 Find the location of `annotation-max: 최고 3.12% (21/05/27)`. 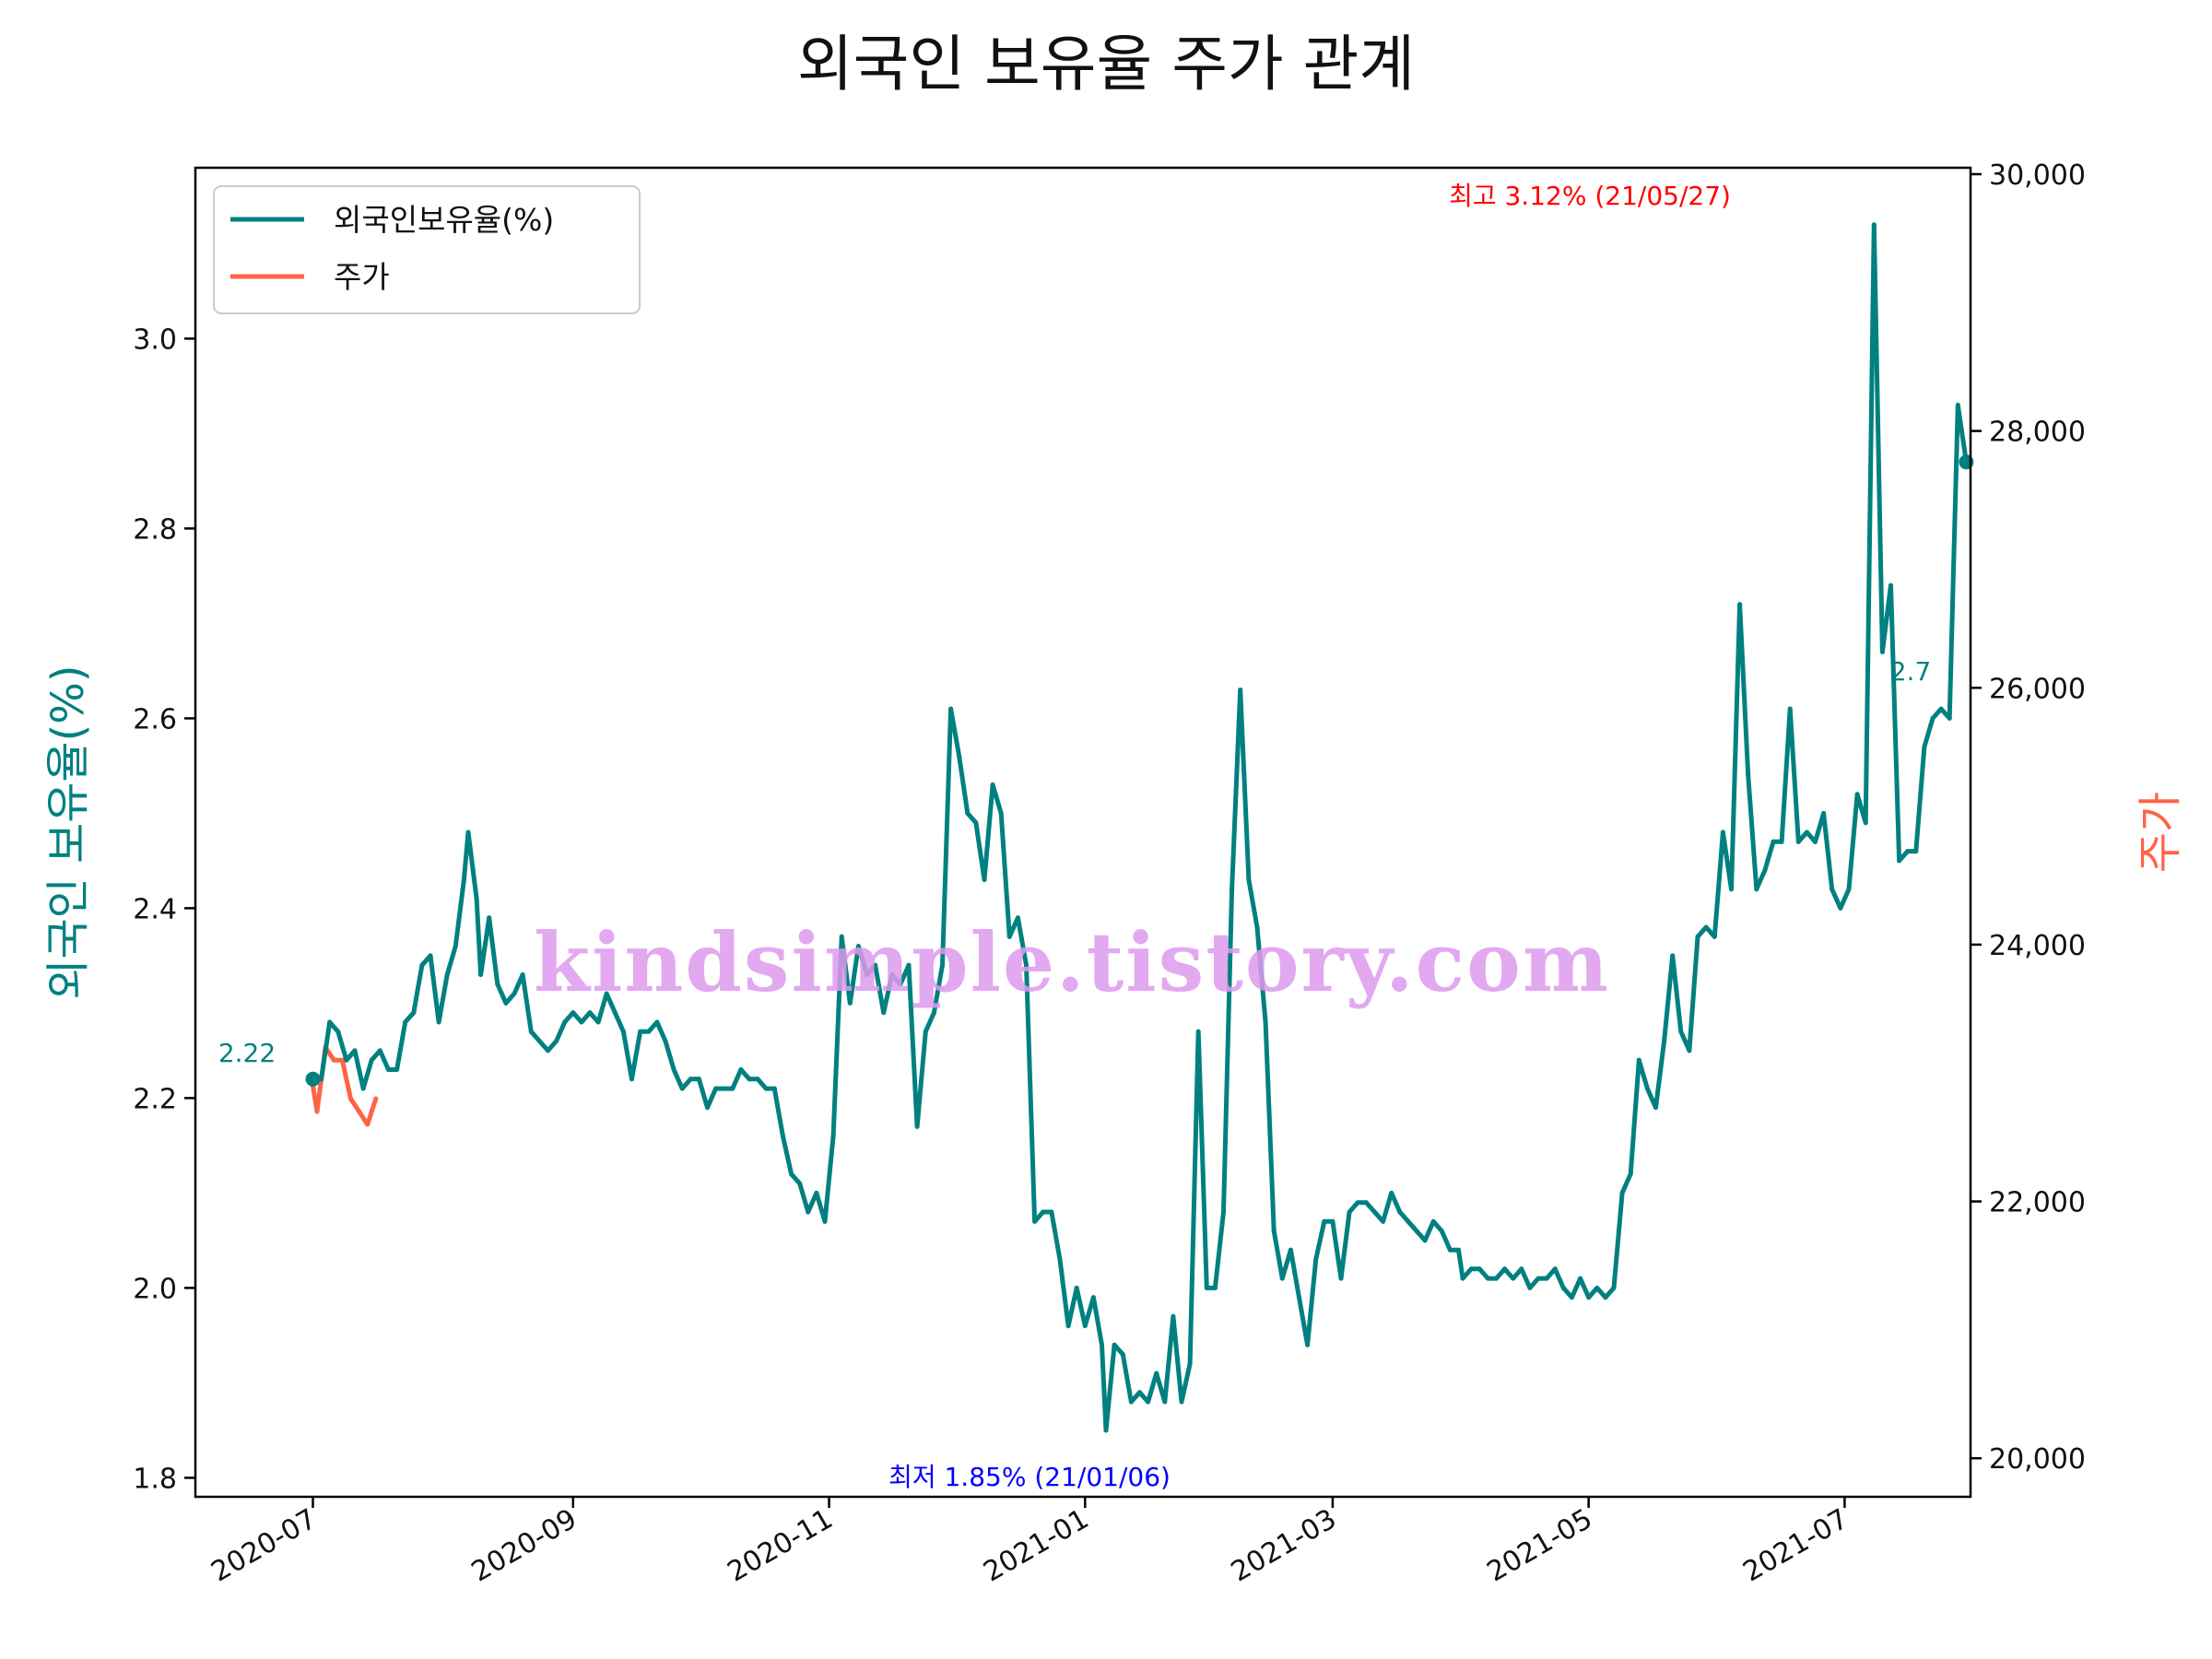

annotation-max: 최고 3.12% (21/05/27) is located at coordinates (1590, 196).